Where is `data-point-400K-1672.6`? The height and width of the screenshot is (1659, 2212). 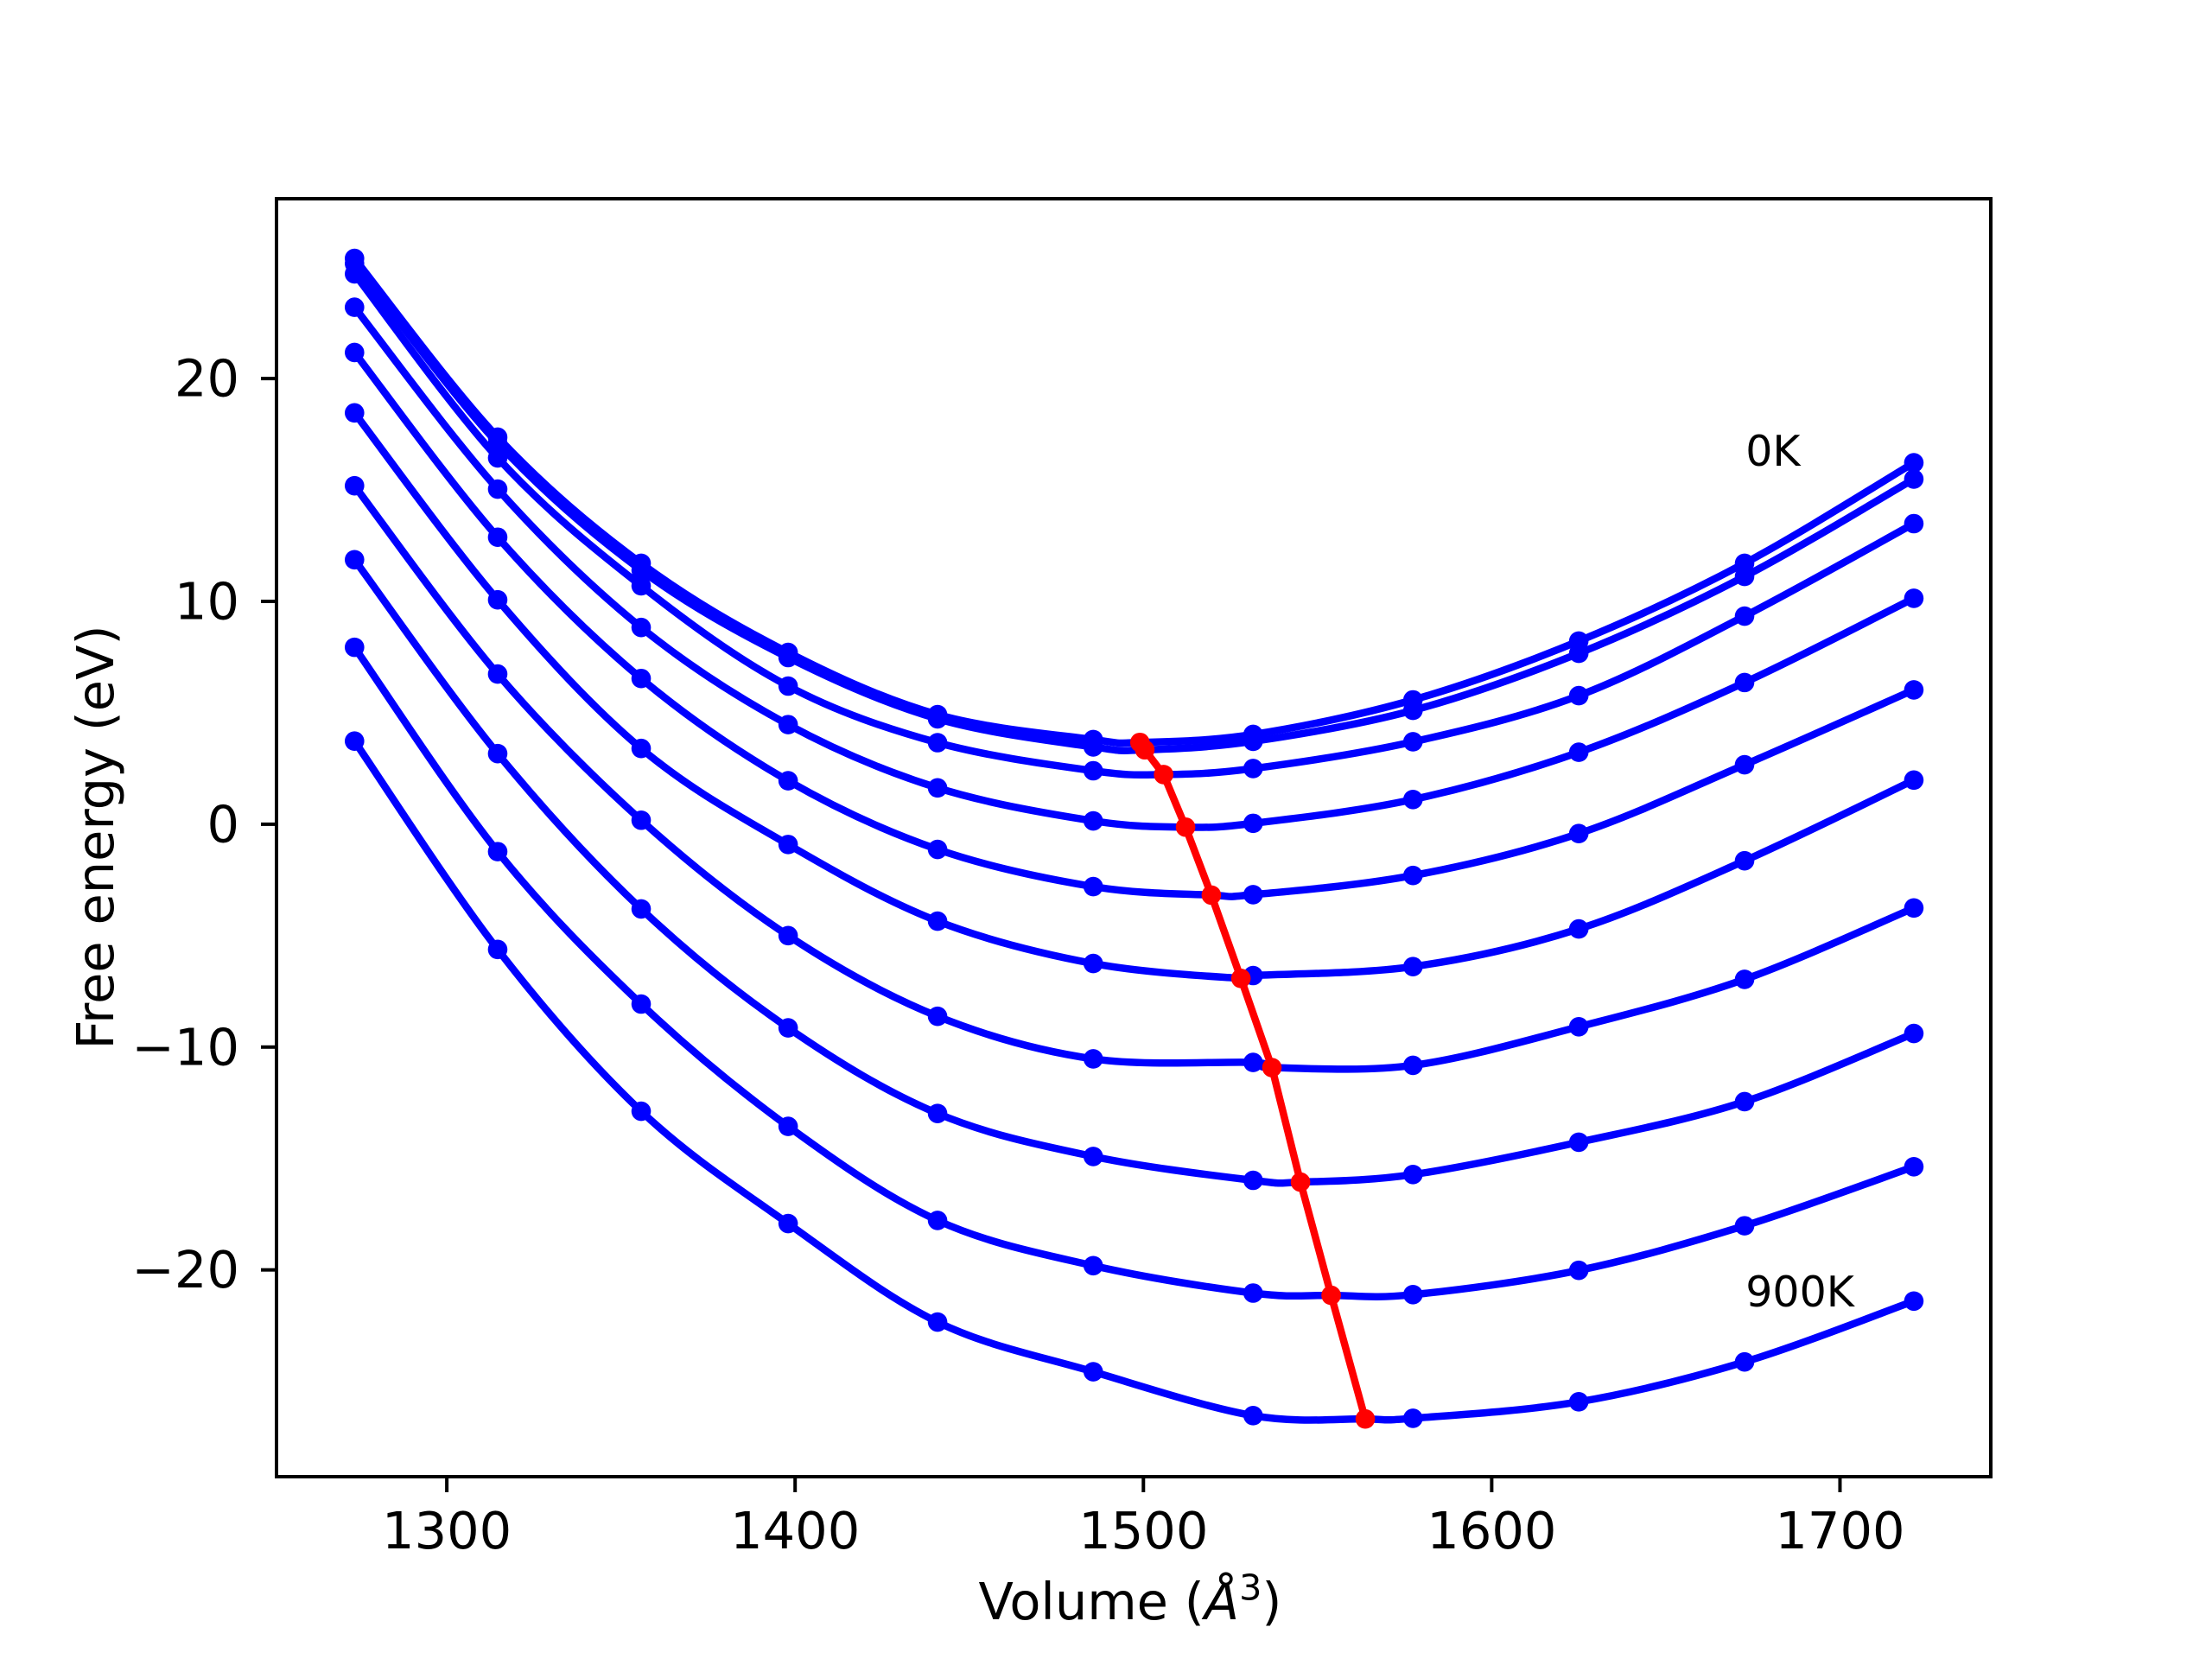
data-point-400K-1672.6 is located at coordinates (1744, 764).